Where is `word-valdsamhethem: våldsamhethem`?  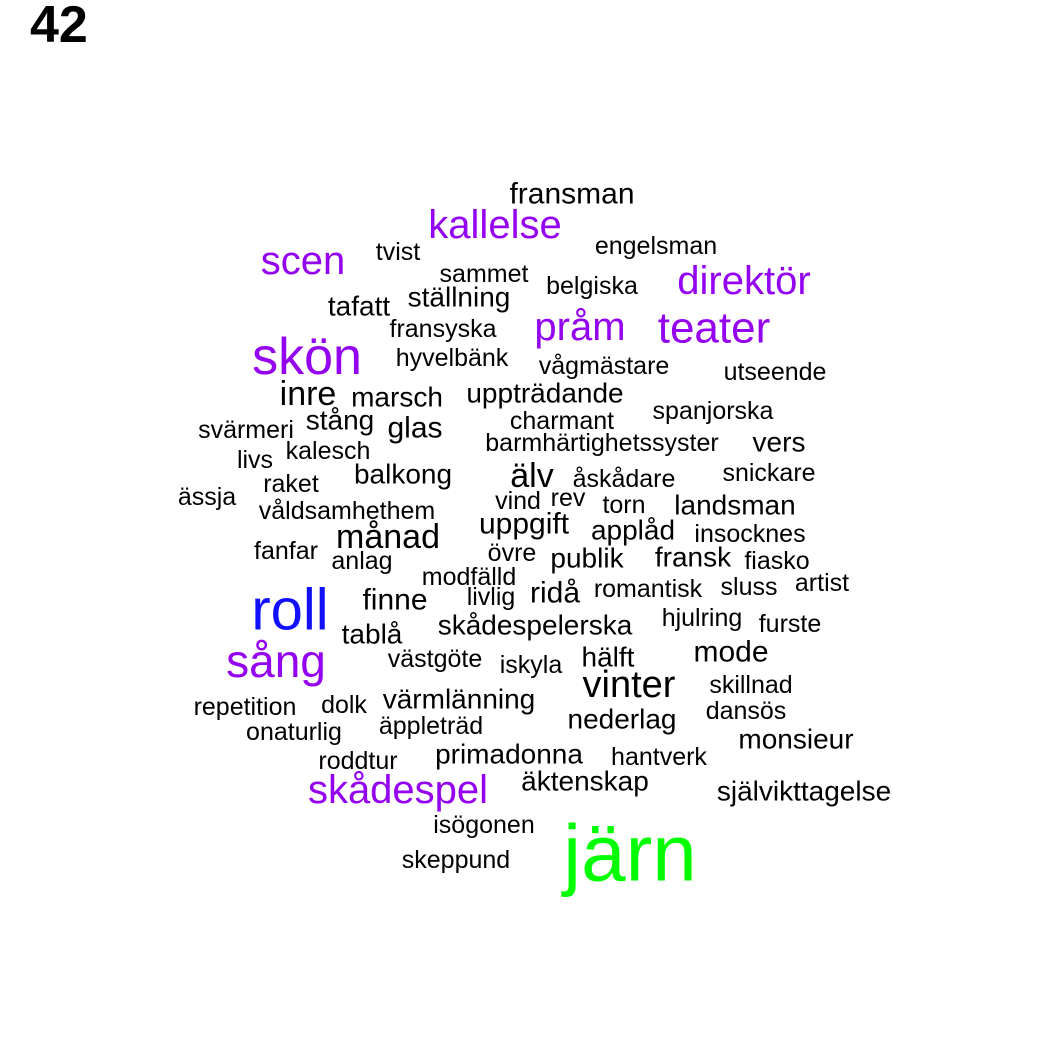
word-valdsamhethem: våldsamhethem is located at coordinates (347, 511).